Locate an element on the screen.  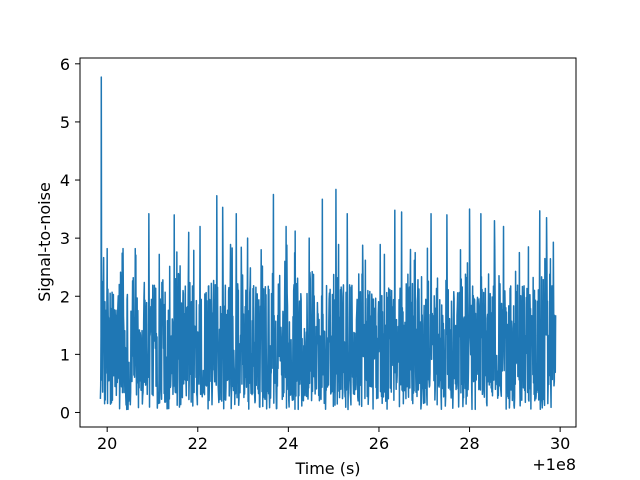
y-axis-label: Signal-to-noise is located at coordinates (44, 242).